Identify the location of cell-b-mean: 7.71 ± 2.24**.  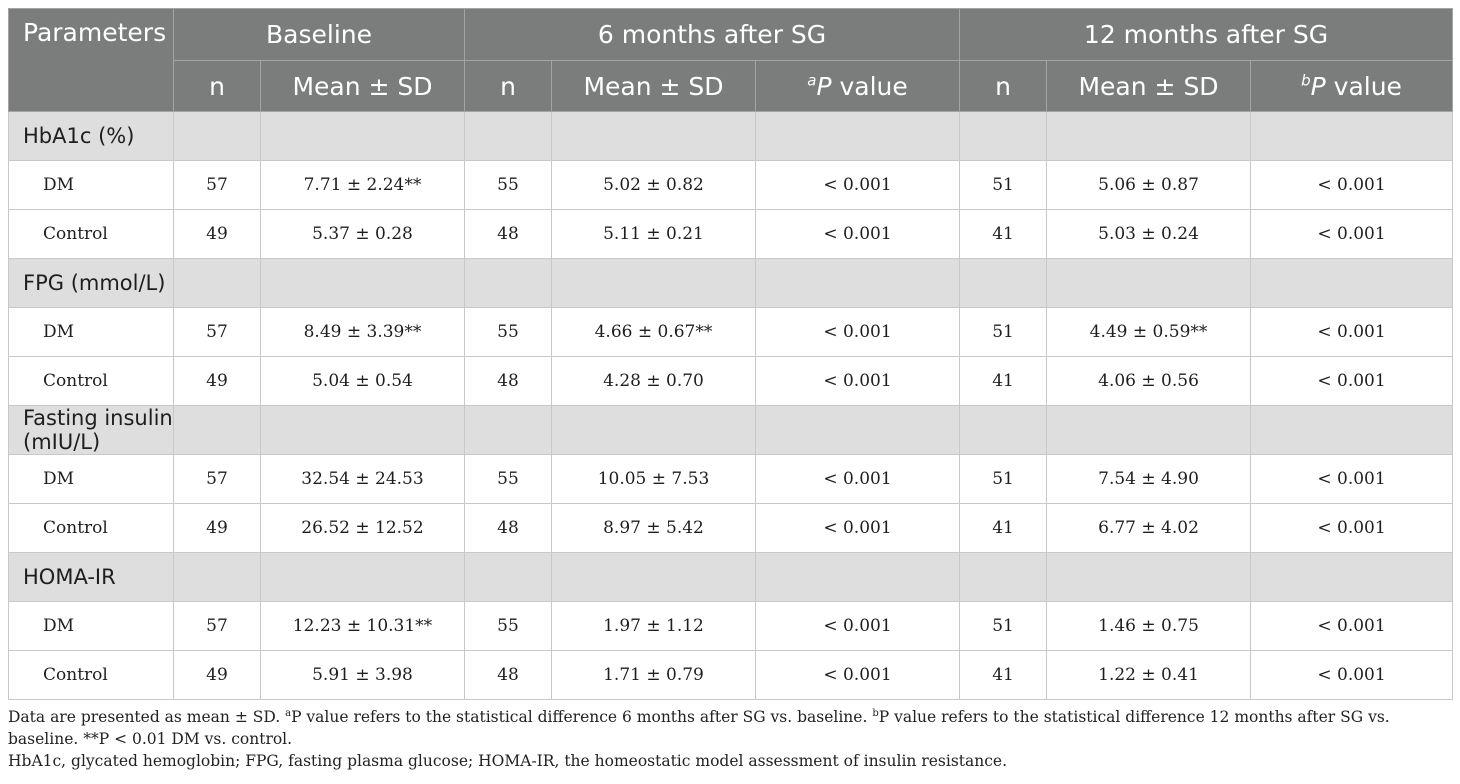
(362, 185).